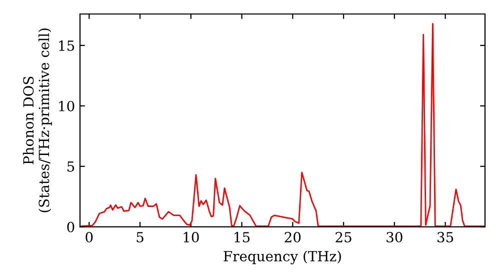 The height and width of the screenshot is (280, 500). Describe the element at coordinates (292, 237) in the screenshot. I see `x-tick-label: 20` at that location.